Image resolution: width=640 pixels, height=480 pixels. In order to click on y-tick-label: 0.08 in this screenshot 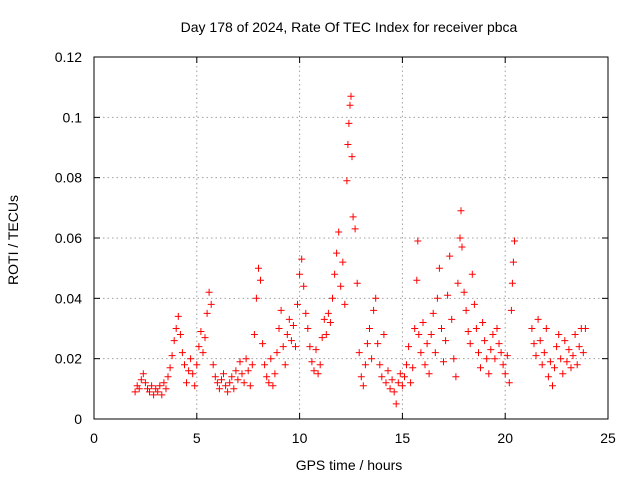, I will do `click(68, 178)`.